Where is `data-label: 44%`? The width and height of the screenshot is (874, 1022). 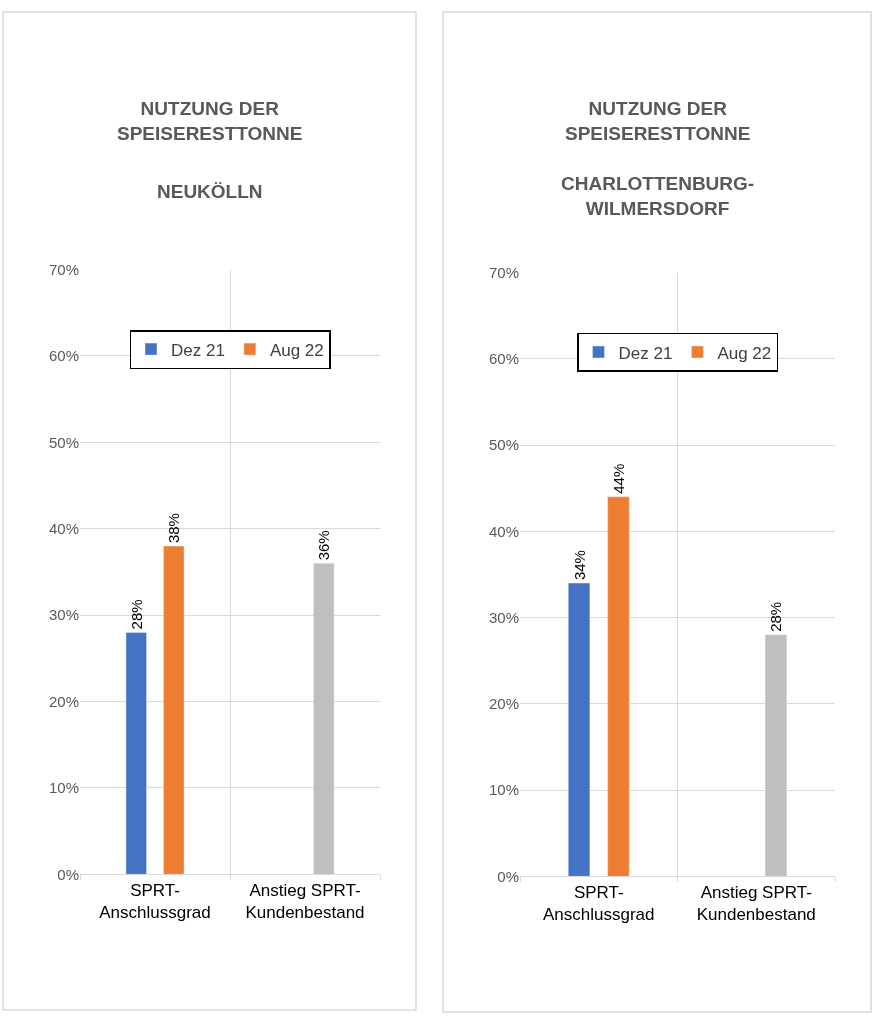
data-label: 44% is located at coordinates (618, 478).